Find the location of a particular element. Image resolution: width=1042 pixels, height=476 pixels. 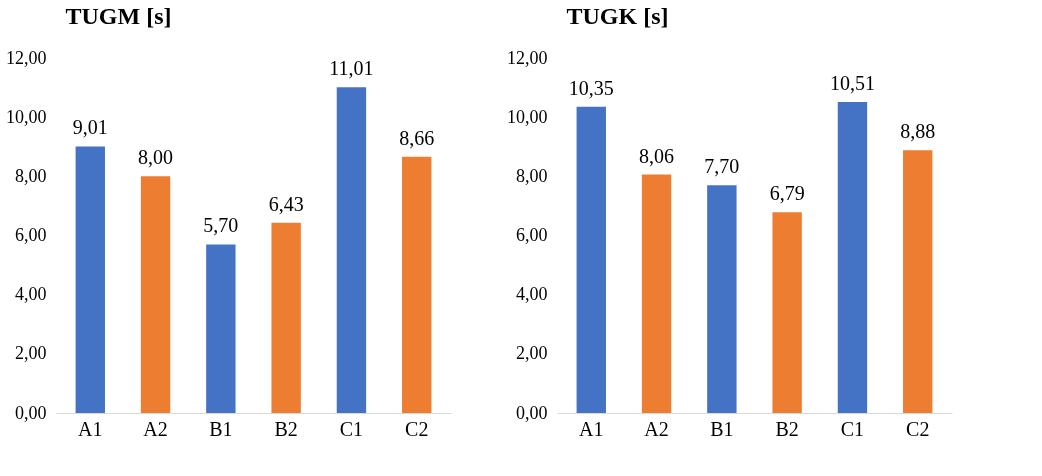

data-label: 6,79 is located at coordinates (787, 193).